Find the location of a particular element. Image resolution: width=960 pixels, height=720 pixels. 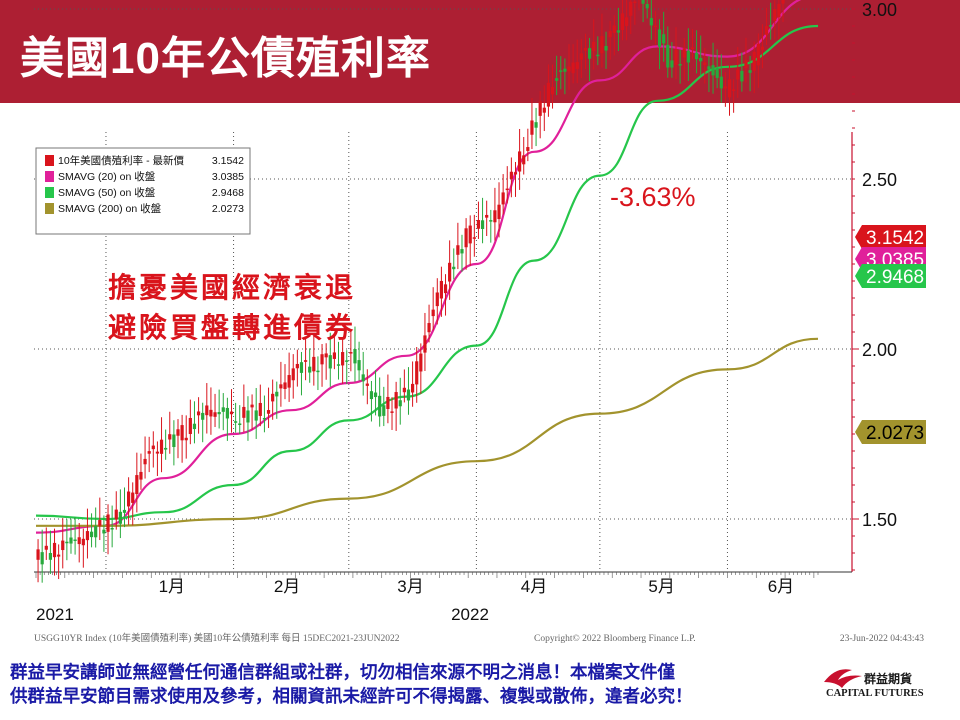

logo-en: CAPITAL FUTURES is located at coordinates (875, 693).